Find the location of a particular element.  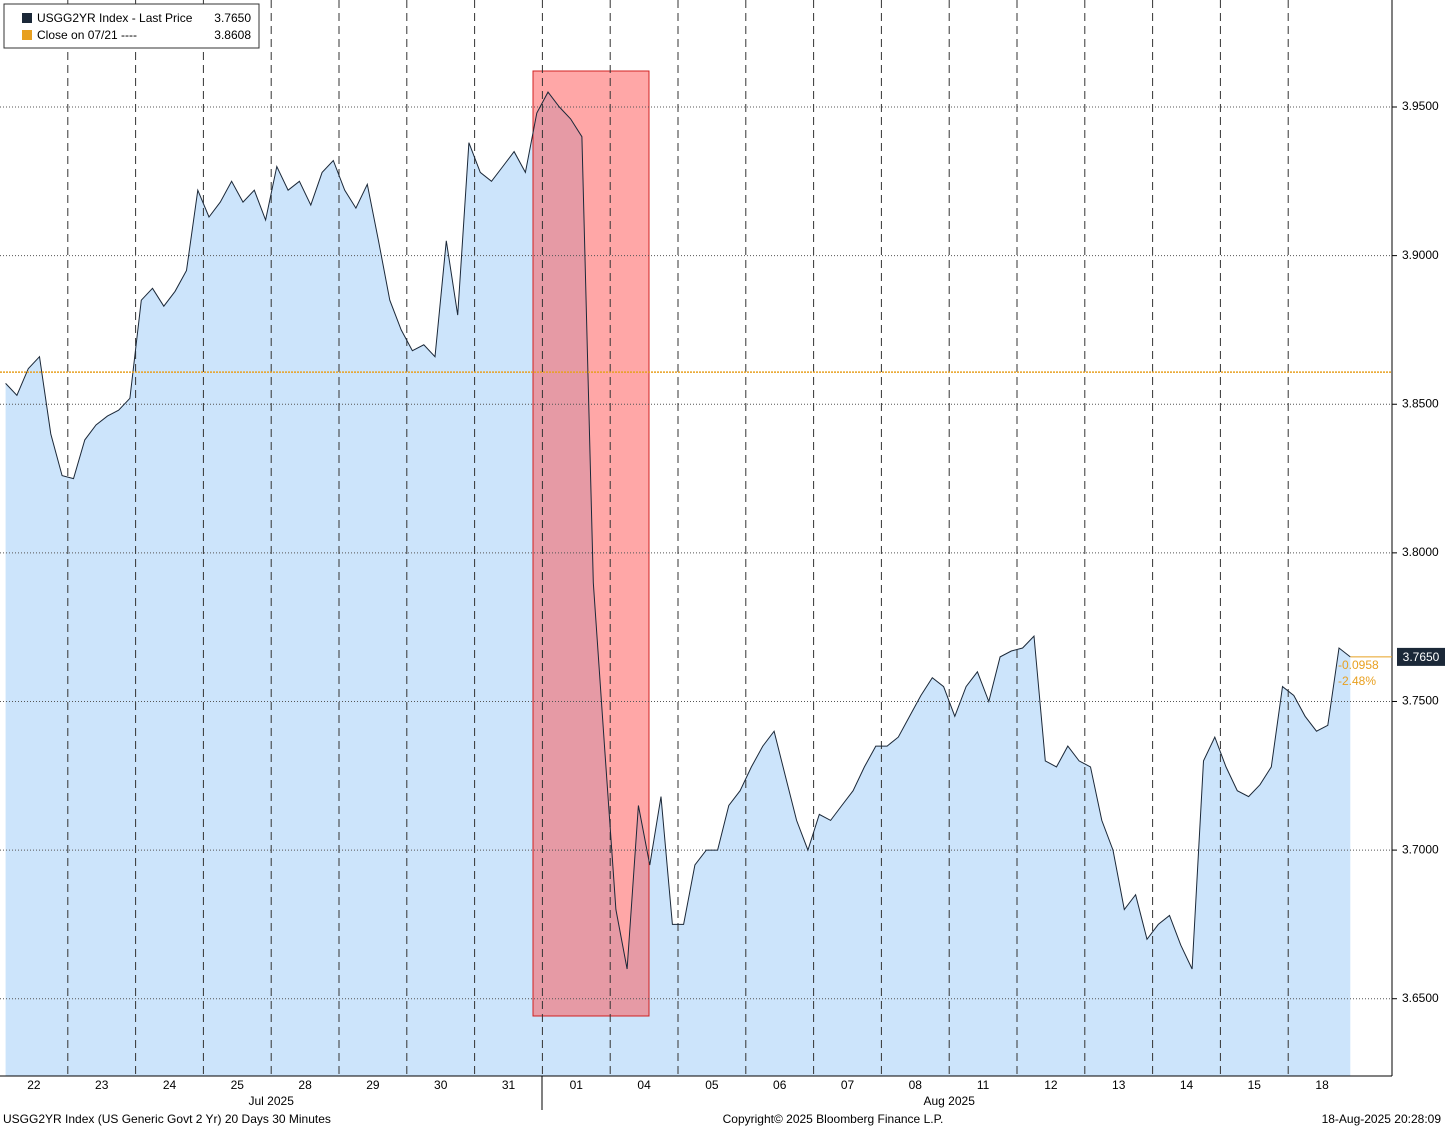

highlight-box is located at coordinates (591, 543).